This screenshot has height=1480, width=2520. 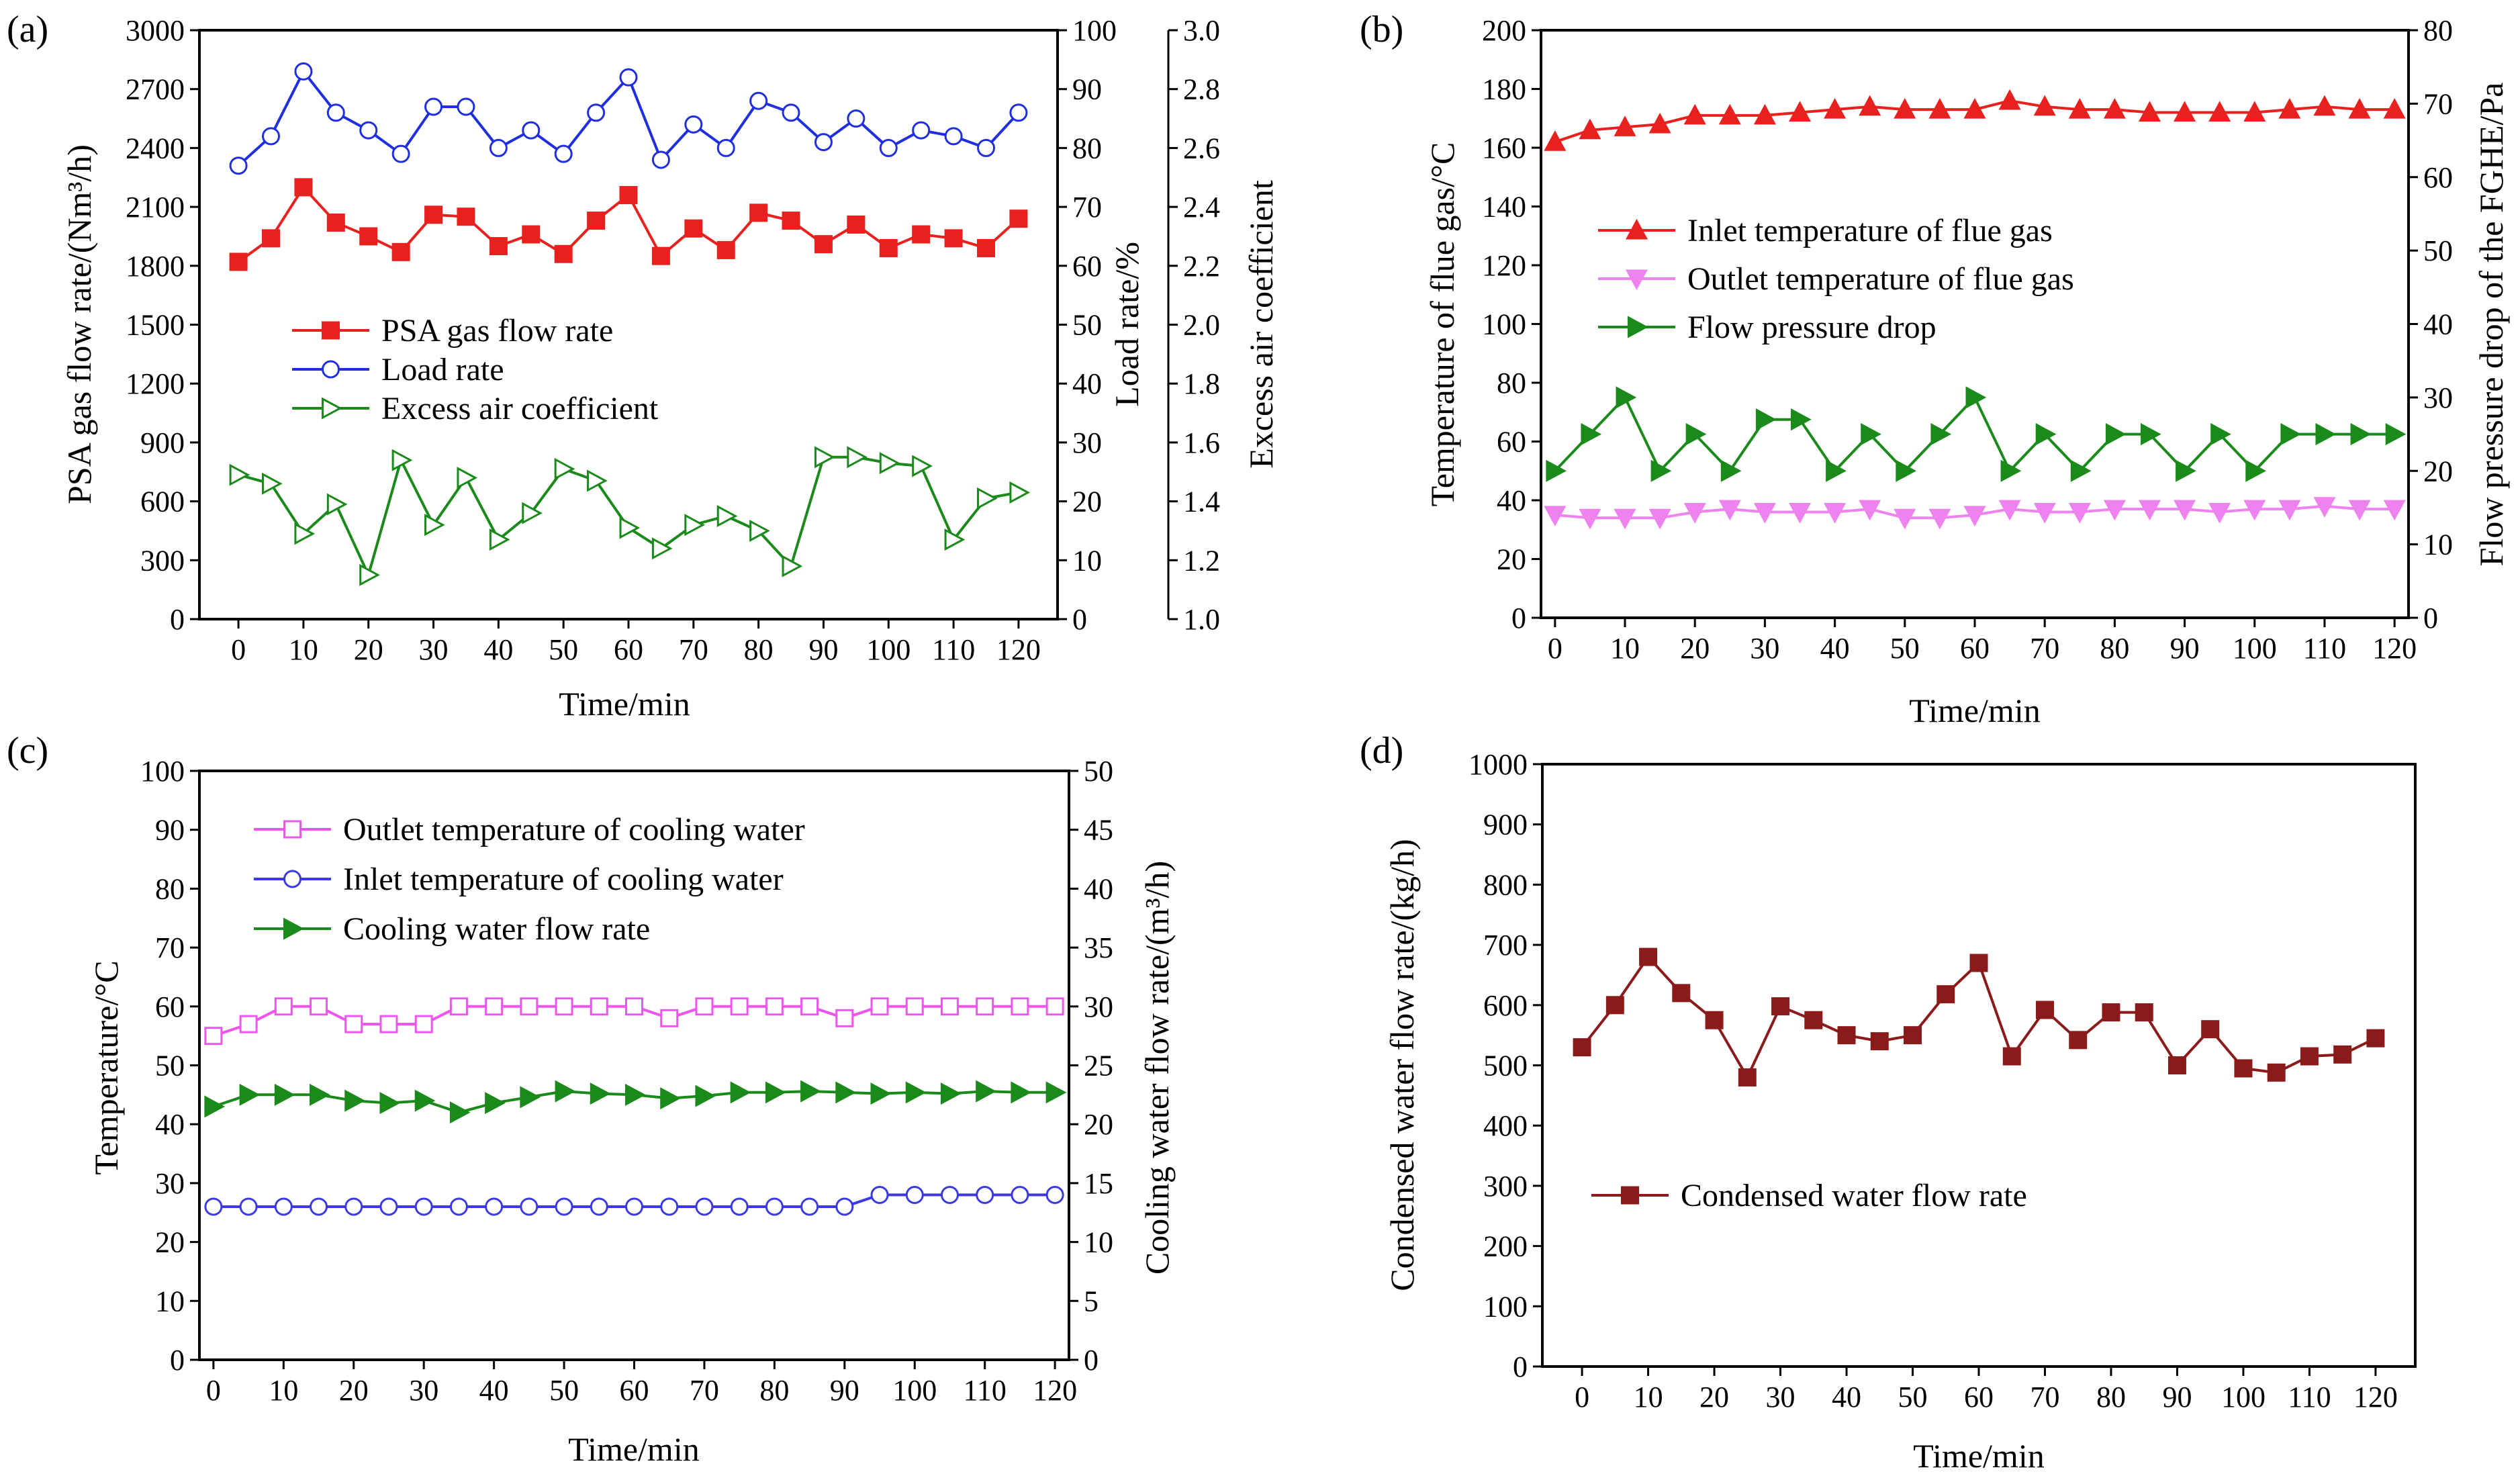 I want to click on panel-d-left-axis: 0 100 200 300 400 500 600 700 800 900 1000, so click(x=1505, y=1065).